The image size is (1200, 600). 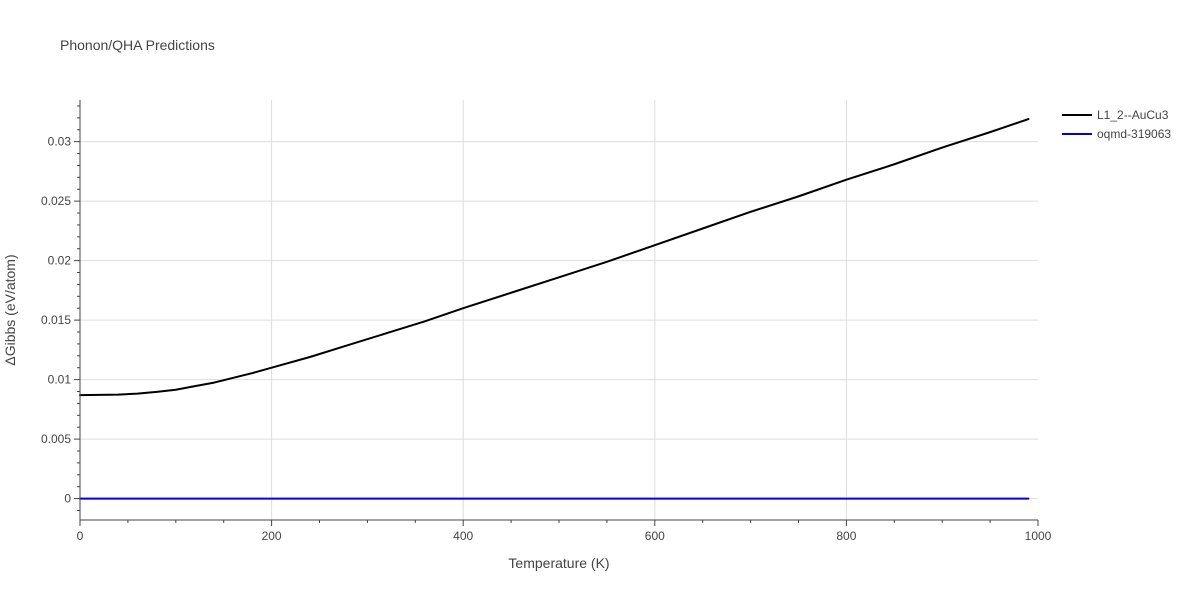 What do you see at coordinates (67, 499) in the screenshot?
I see `y-tick-label: 0` at bounding box center [67, 499].